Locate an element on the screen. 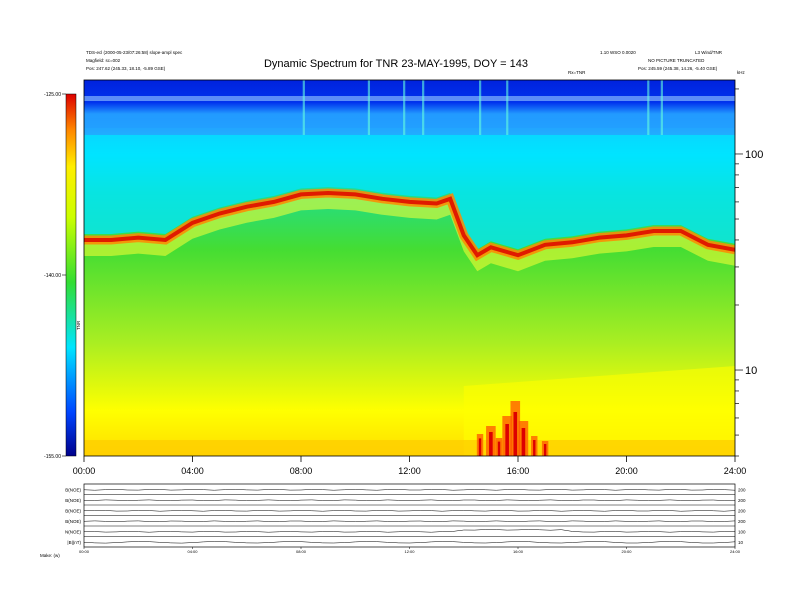 This screenshot has height=612, width=792. y-axis: 100 10 kHz is located at coordinates (749, 263).